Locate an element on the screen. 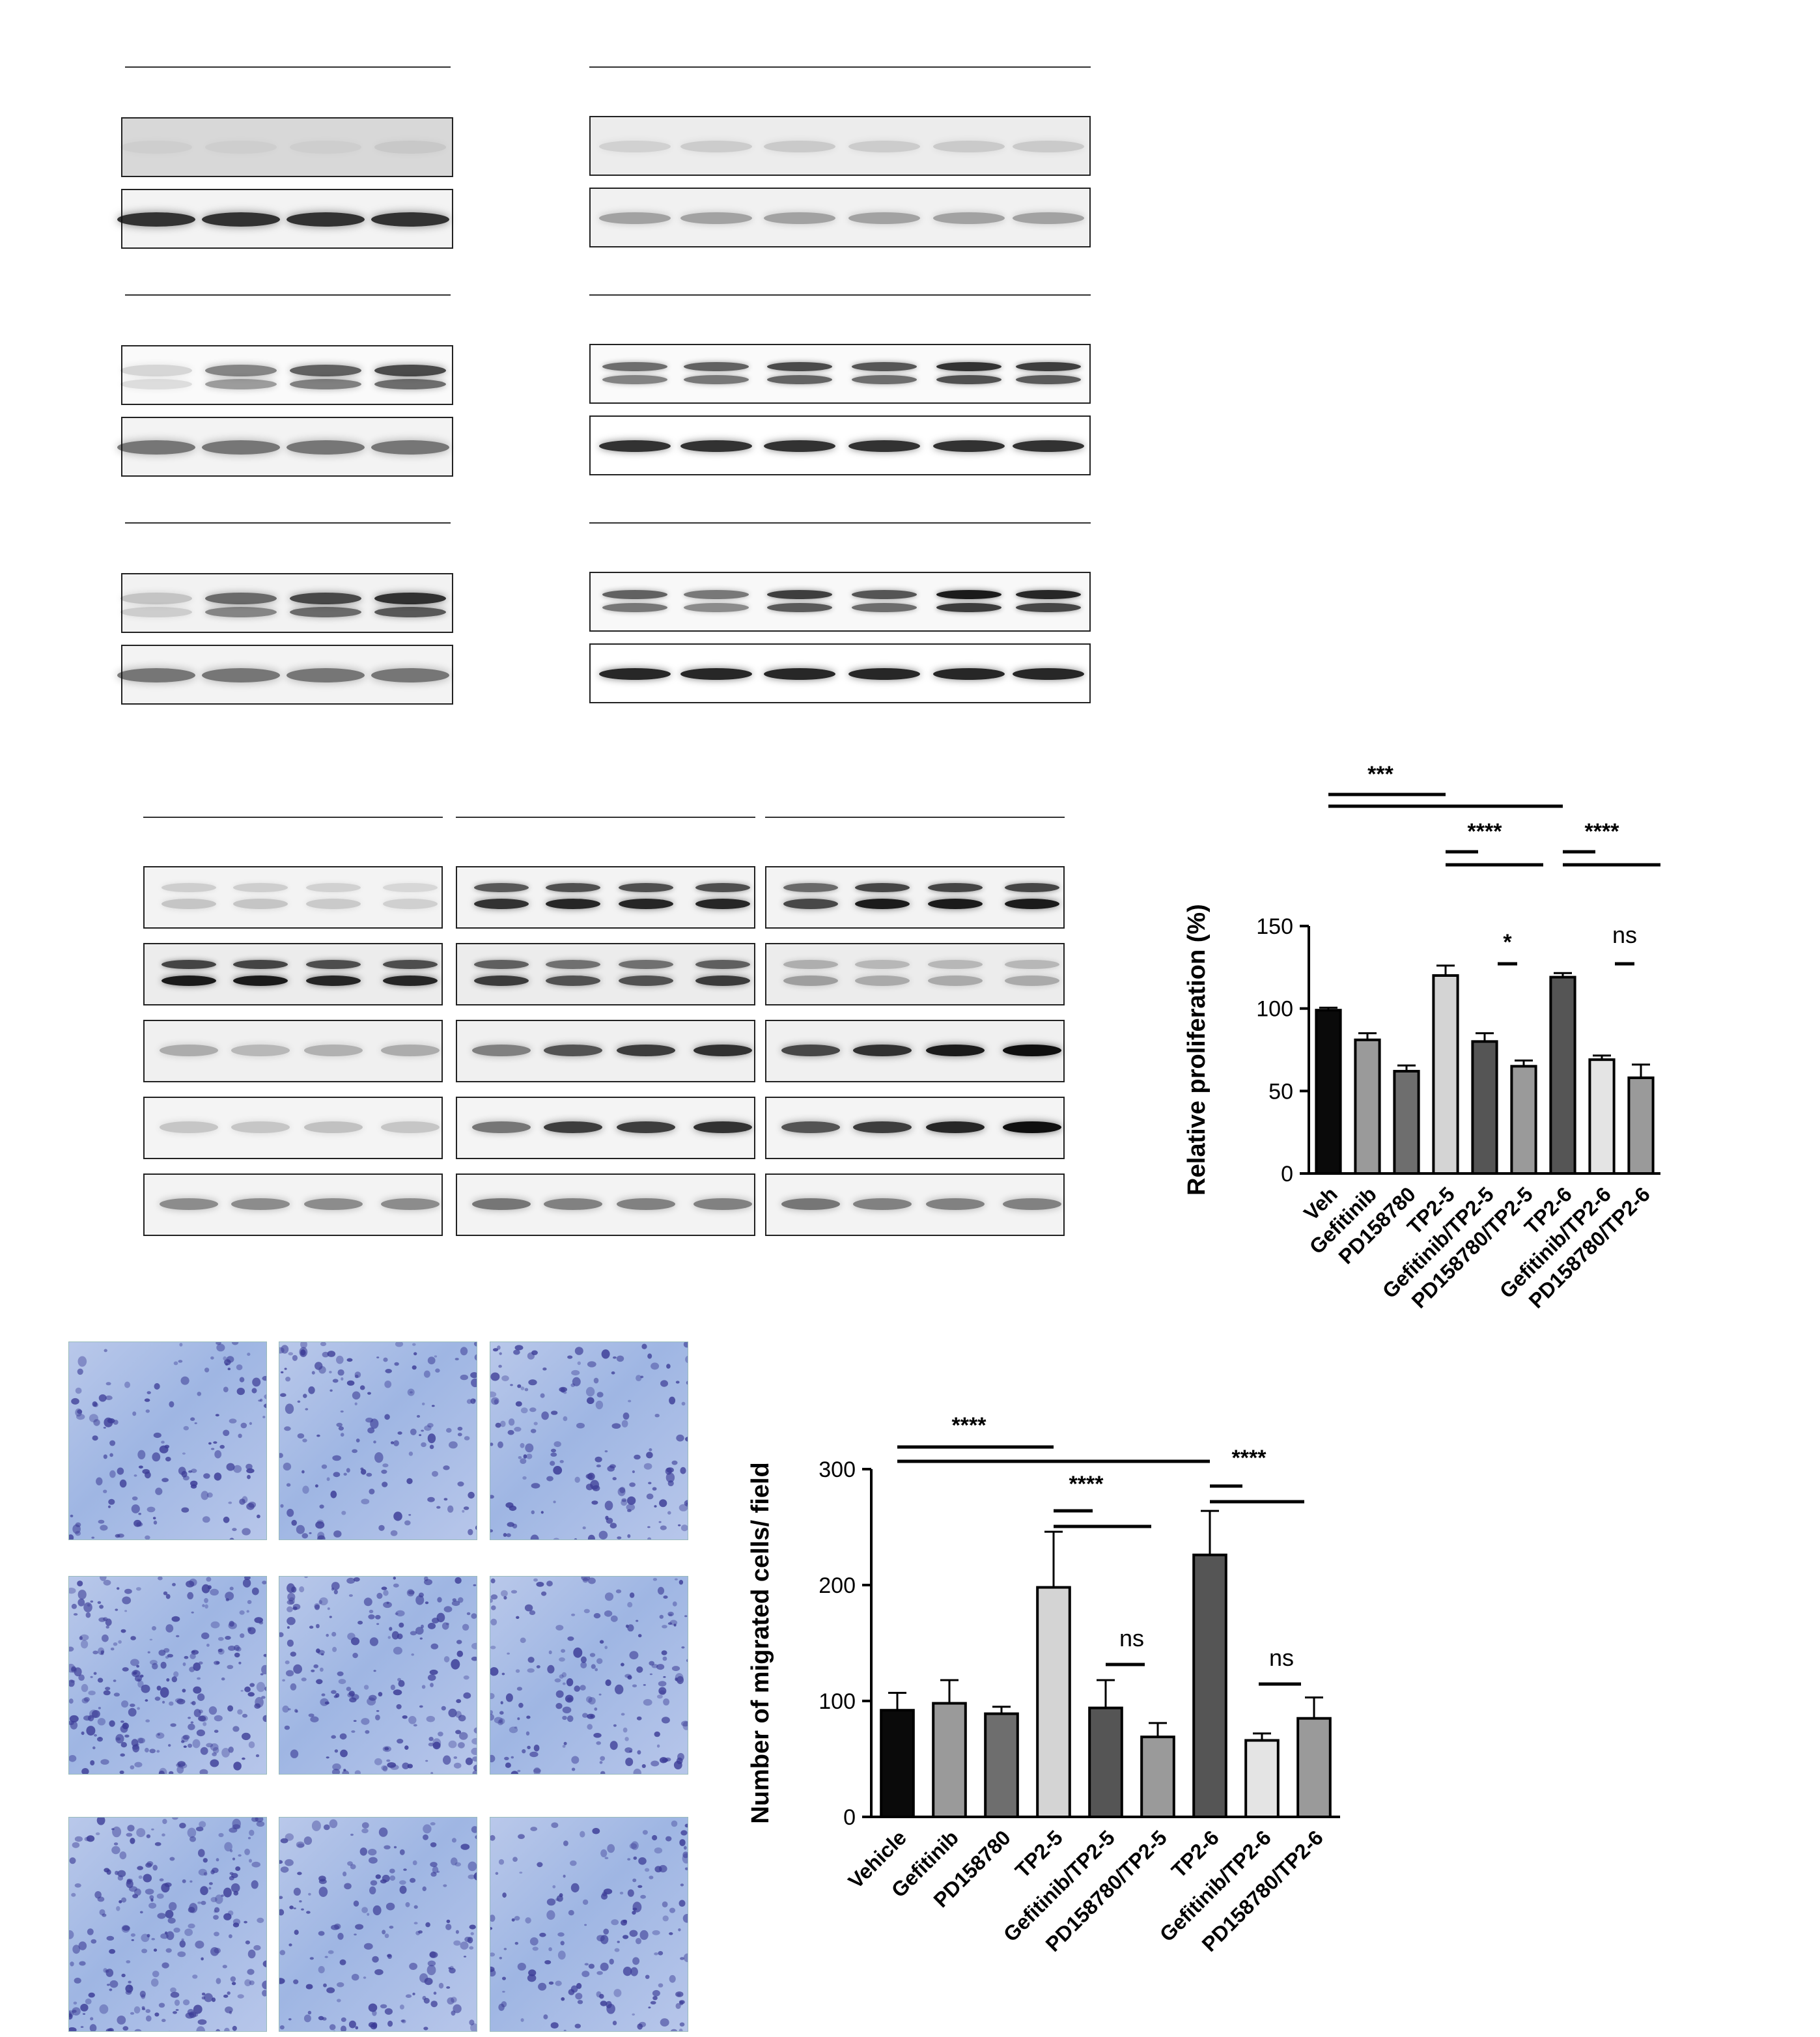 The image size is (1820, 2037). y-tick-label: 50 is located at coordinates (1280, 1091).